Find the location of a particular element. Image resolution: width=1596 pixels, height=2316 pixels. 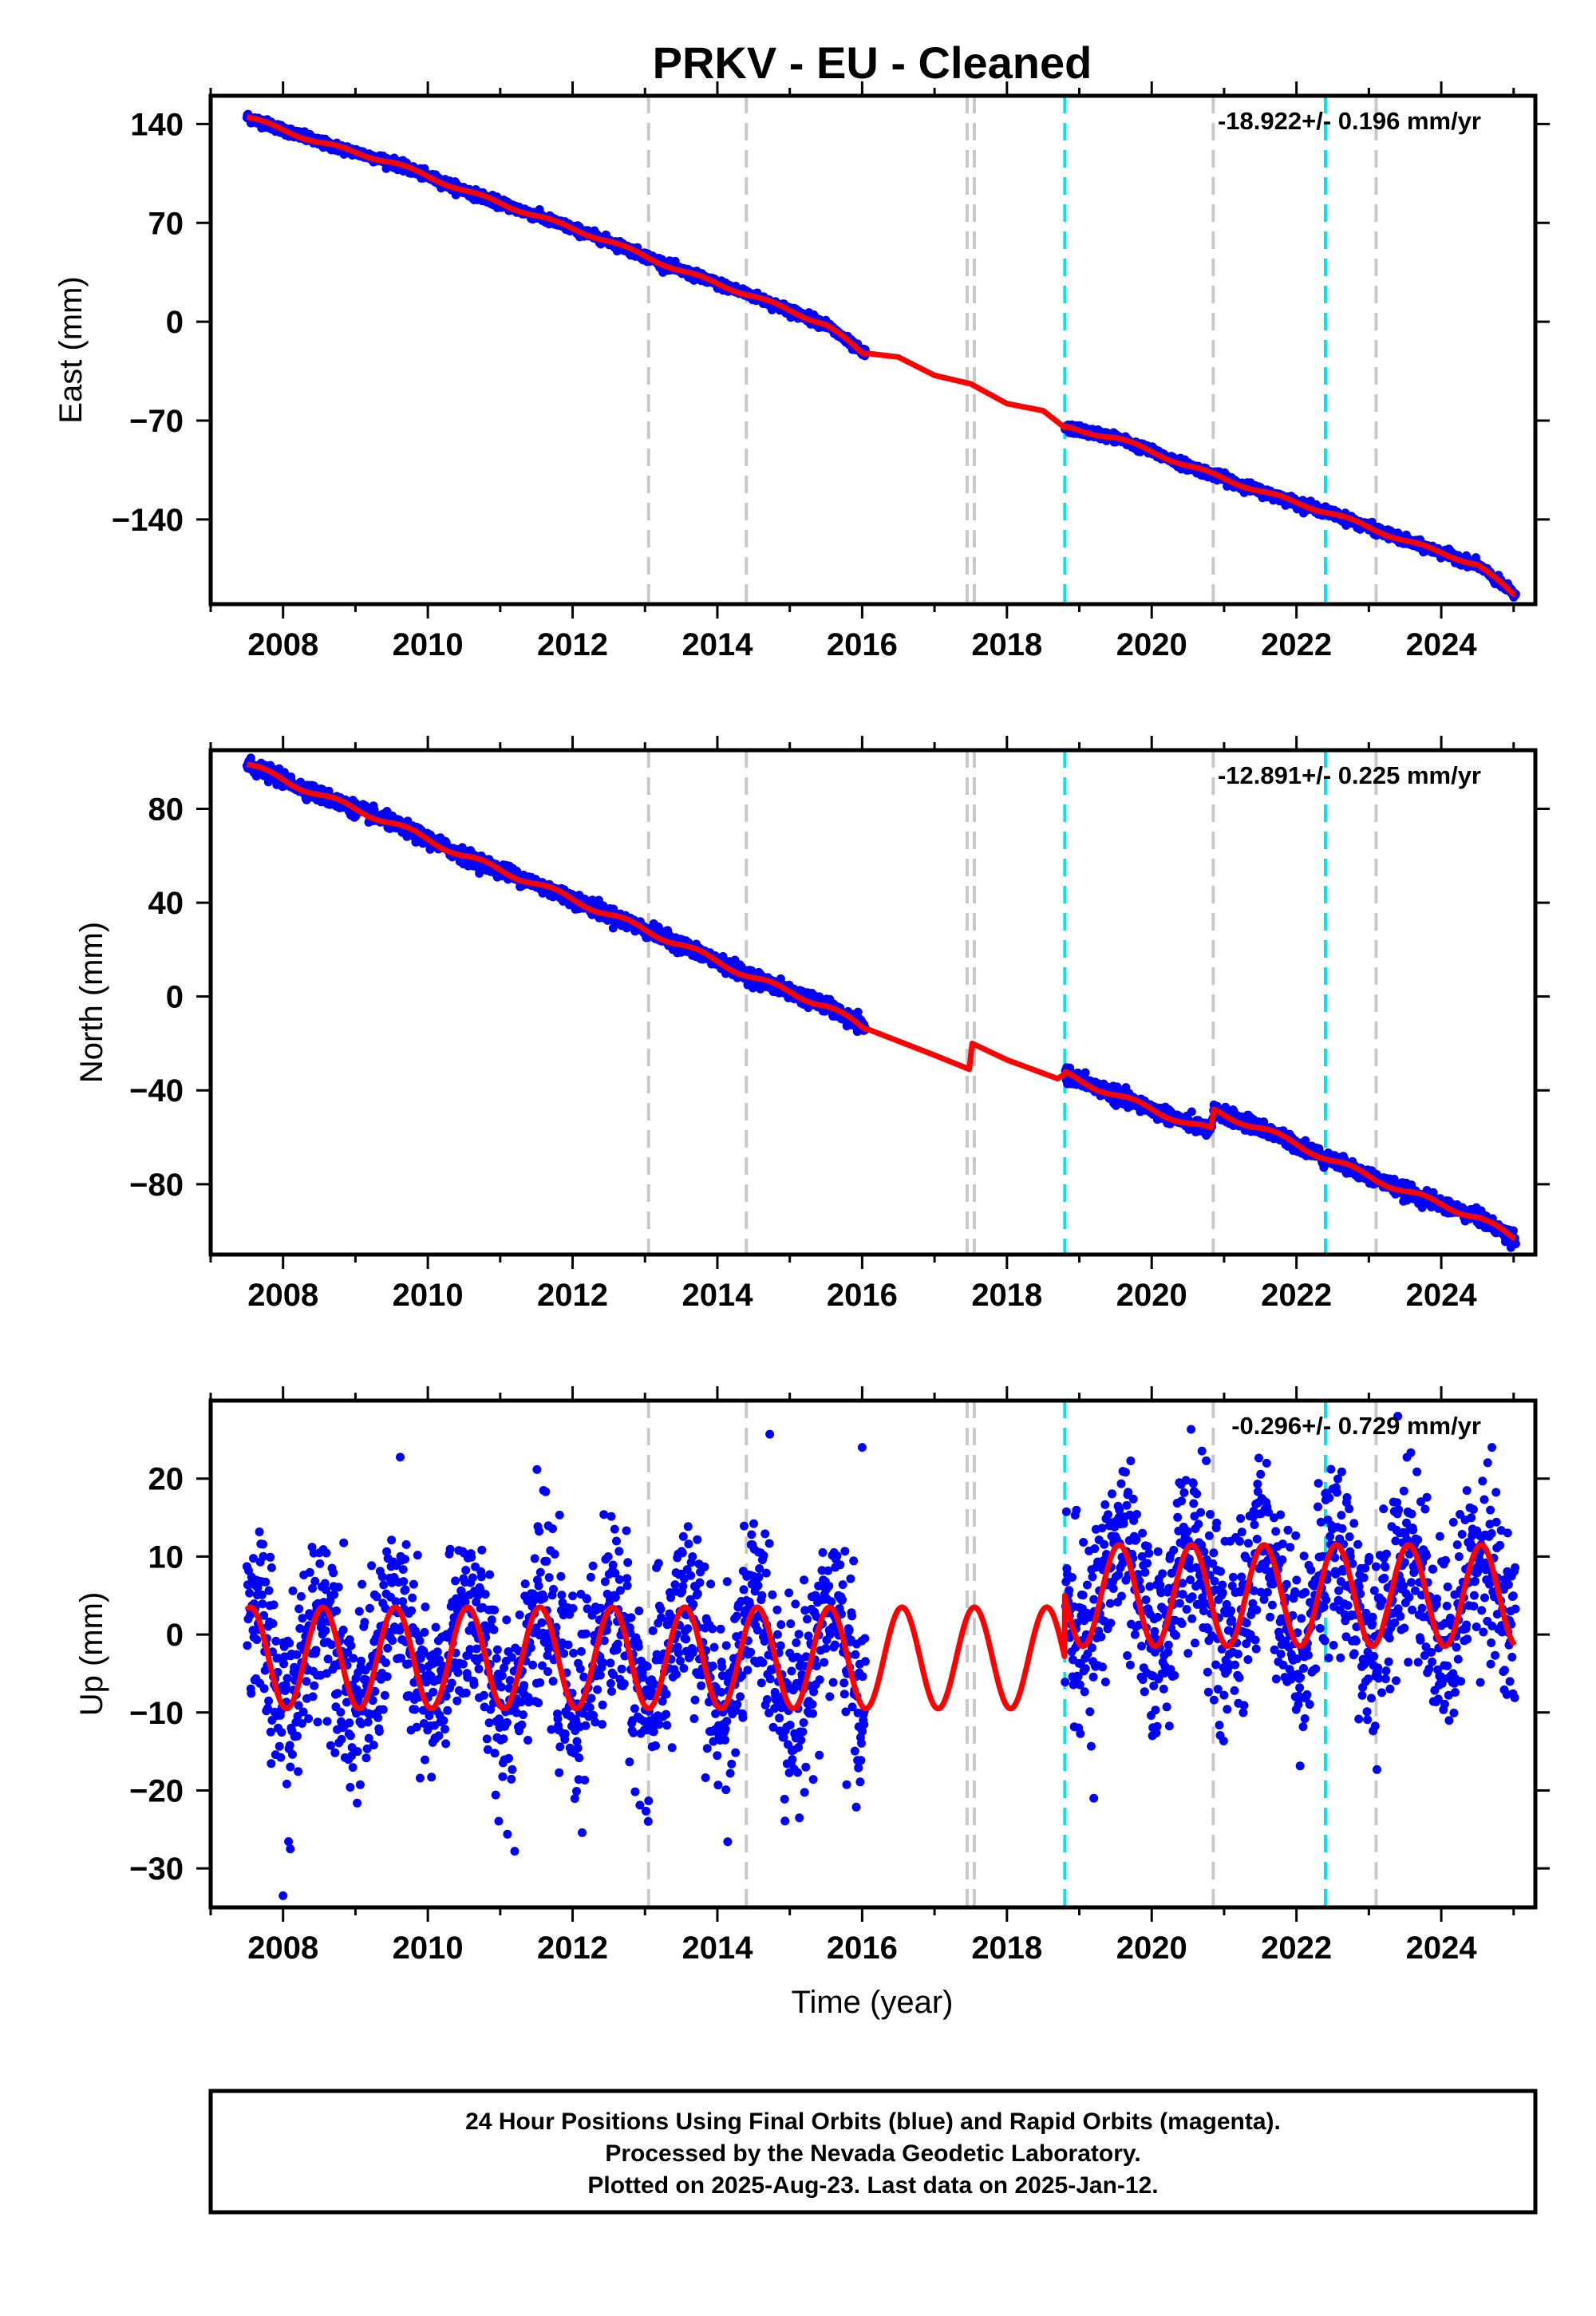

y-tick-label: 70 is located at coordinates (166, 223).